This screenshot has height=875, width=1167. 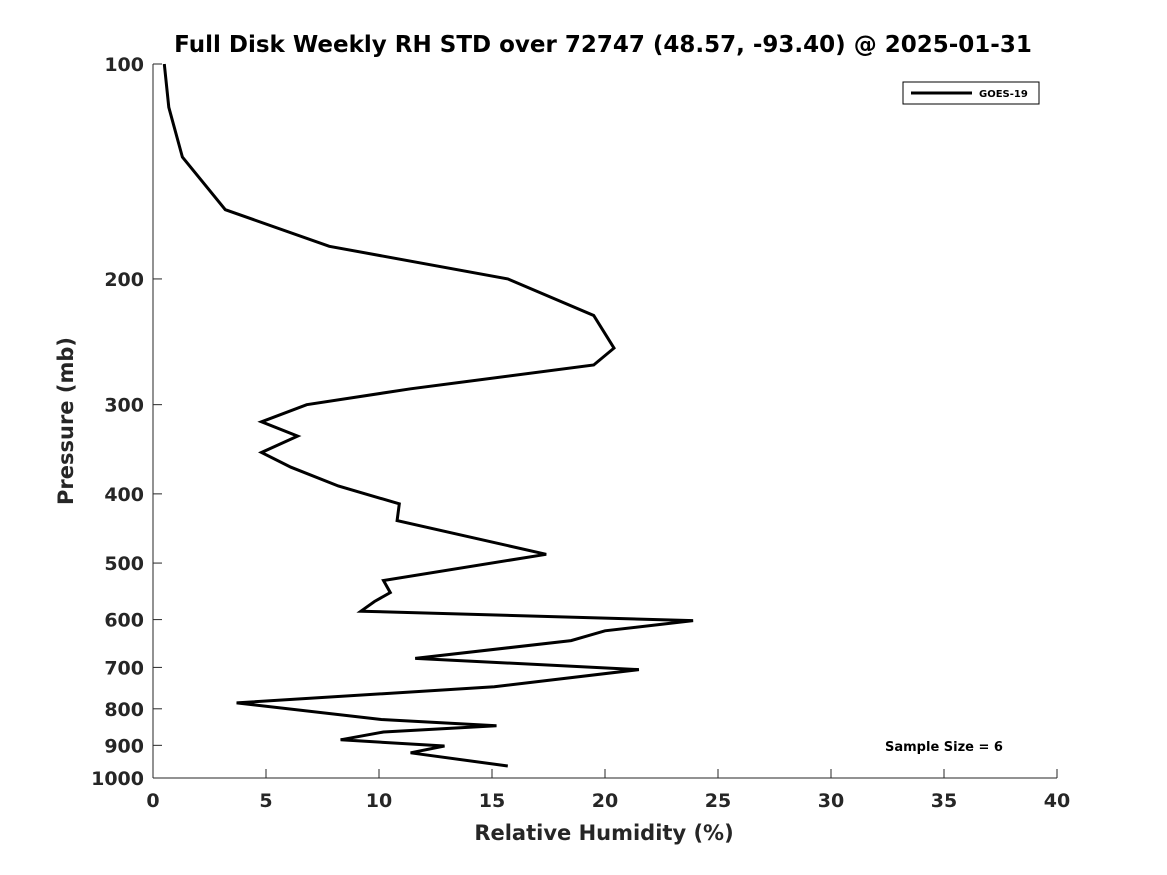 I want to click on y-tick-label: 600, so click(x=124, y=621).